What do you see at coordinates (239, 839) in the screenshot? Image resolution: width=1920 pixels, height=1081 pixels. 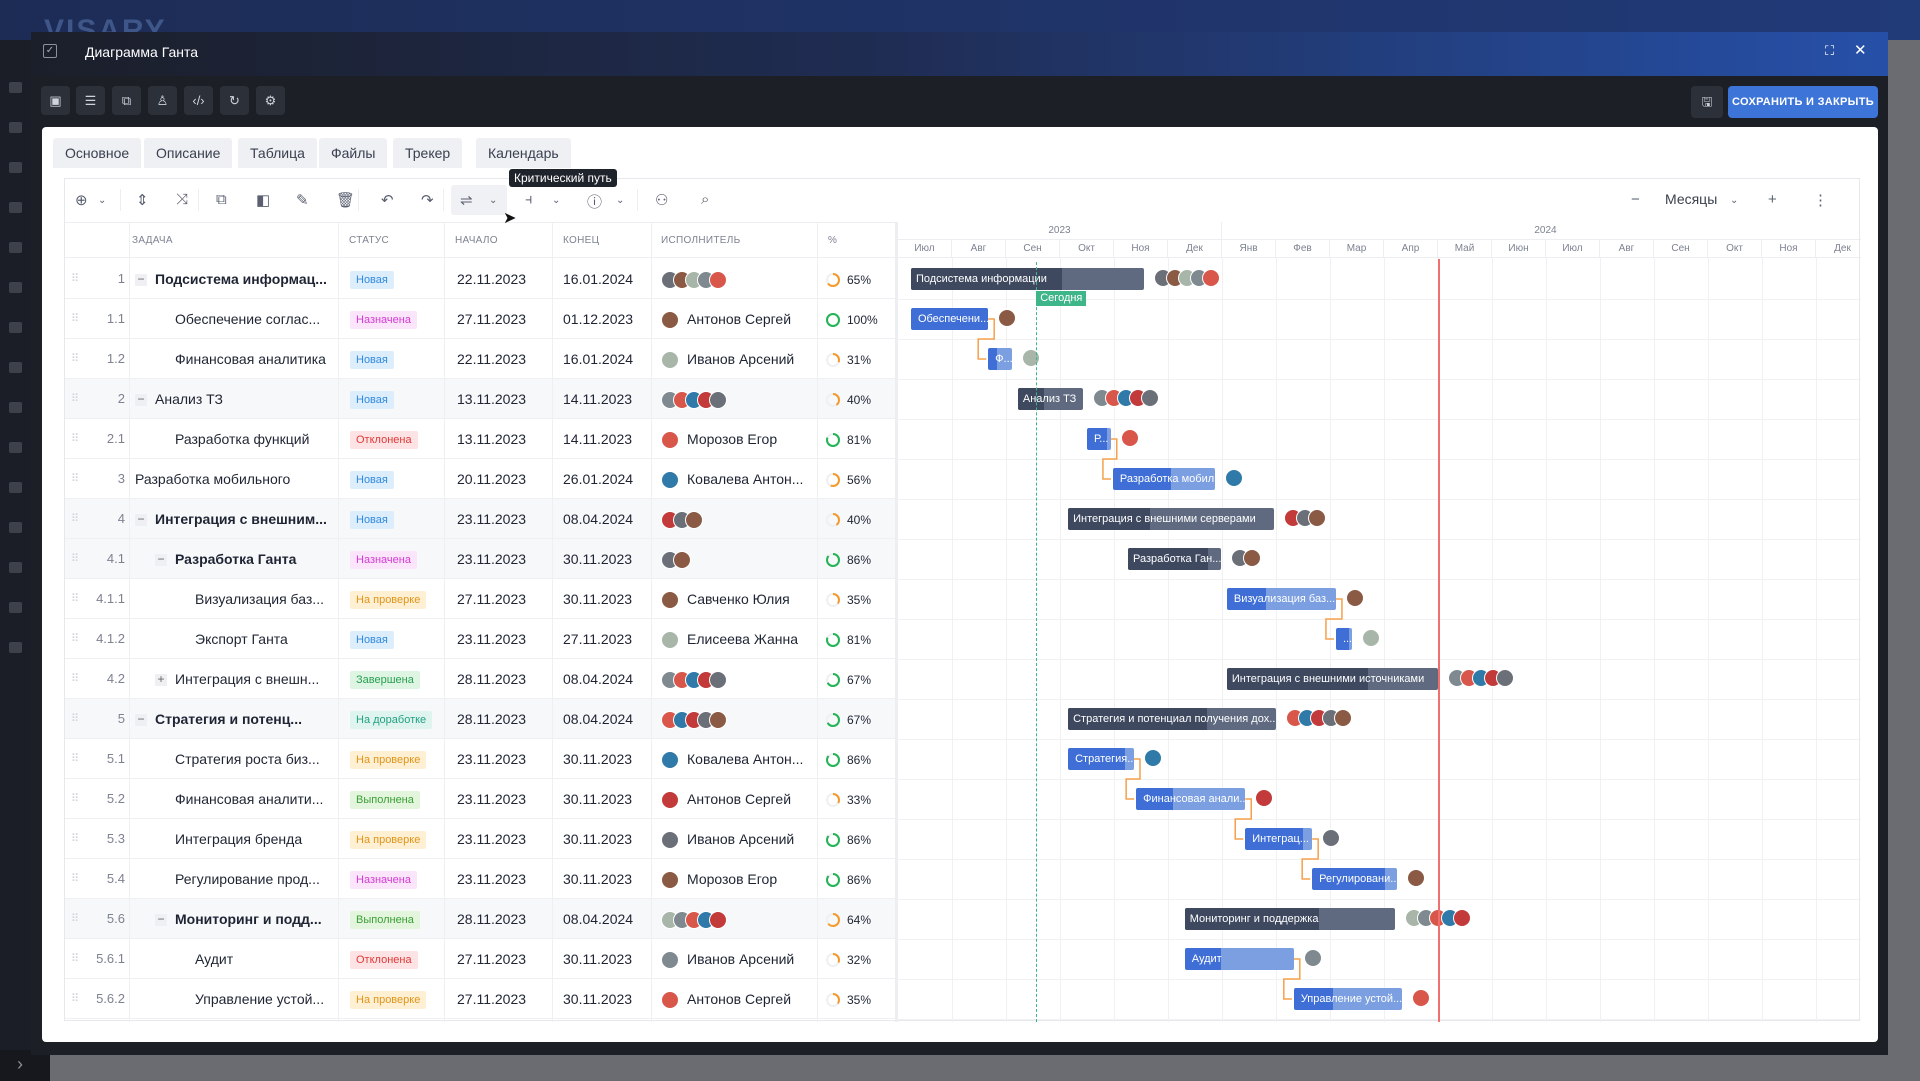 I see `task-name-text: Интеграция бренда` at bounding box center [239, 839].